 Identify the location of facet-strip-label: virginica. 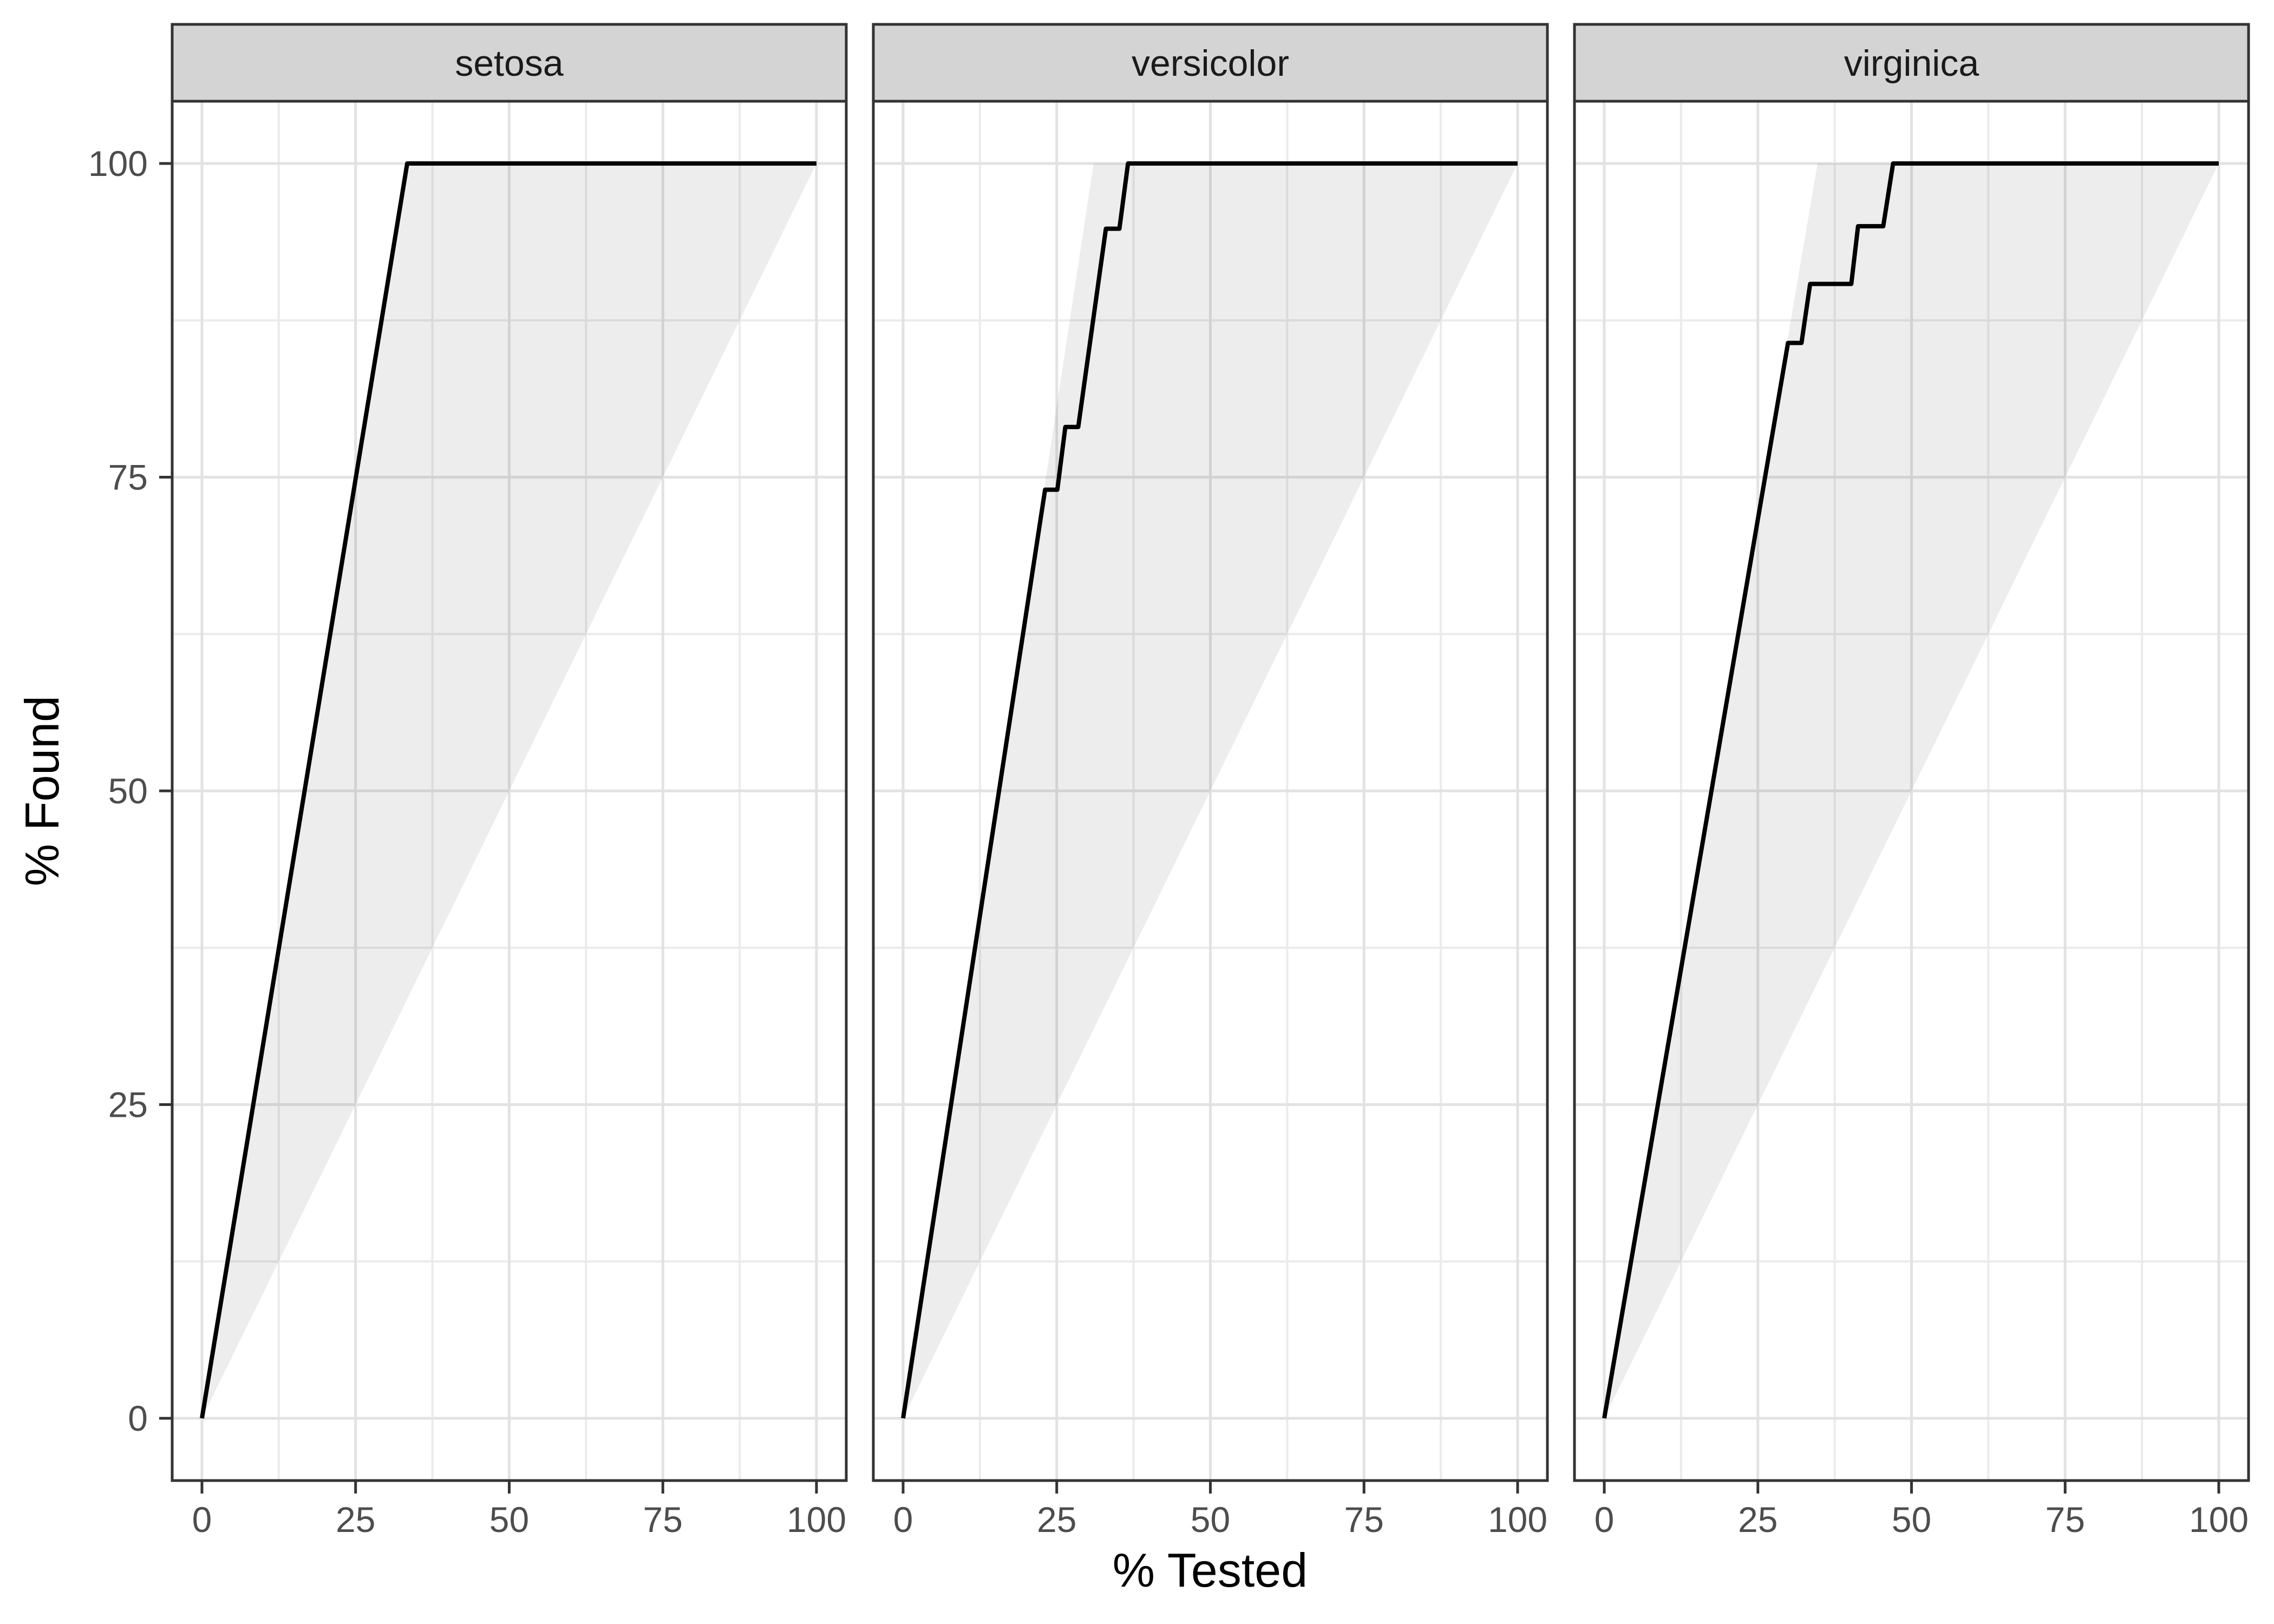
(1912, 64).